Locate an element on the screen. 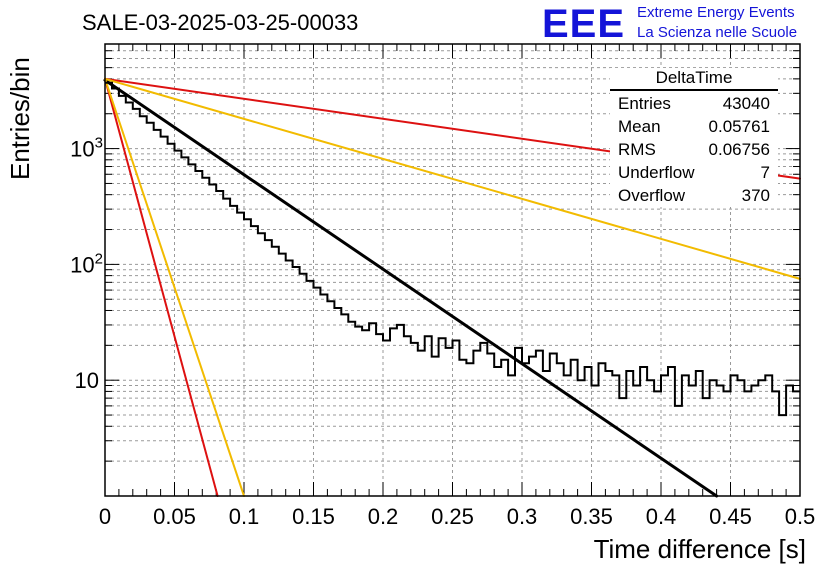  stats-label: Overflow is located at coordinates (652, 195).